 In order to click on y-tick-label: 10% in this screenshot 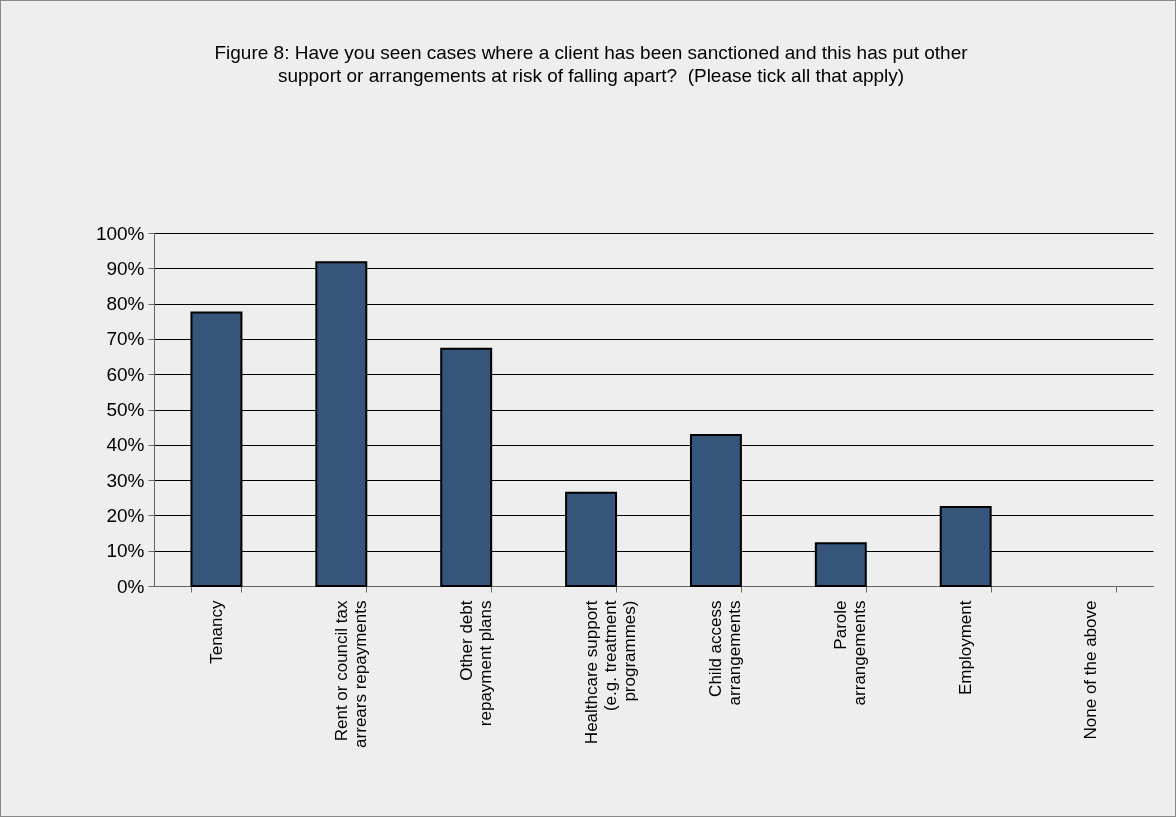, I will do `click(125, 551)`.